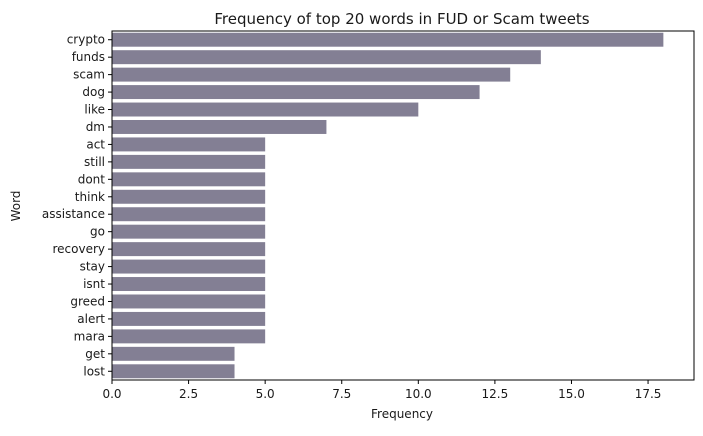 The width and height of the screenshot is (703, 436). Describe the element at coordinates (296, 92) in the screenshot. I see `bar-dog` at that location.